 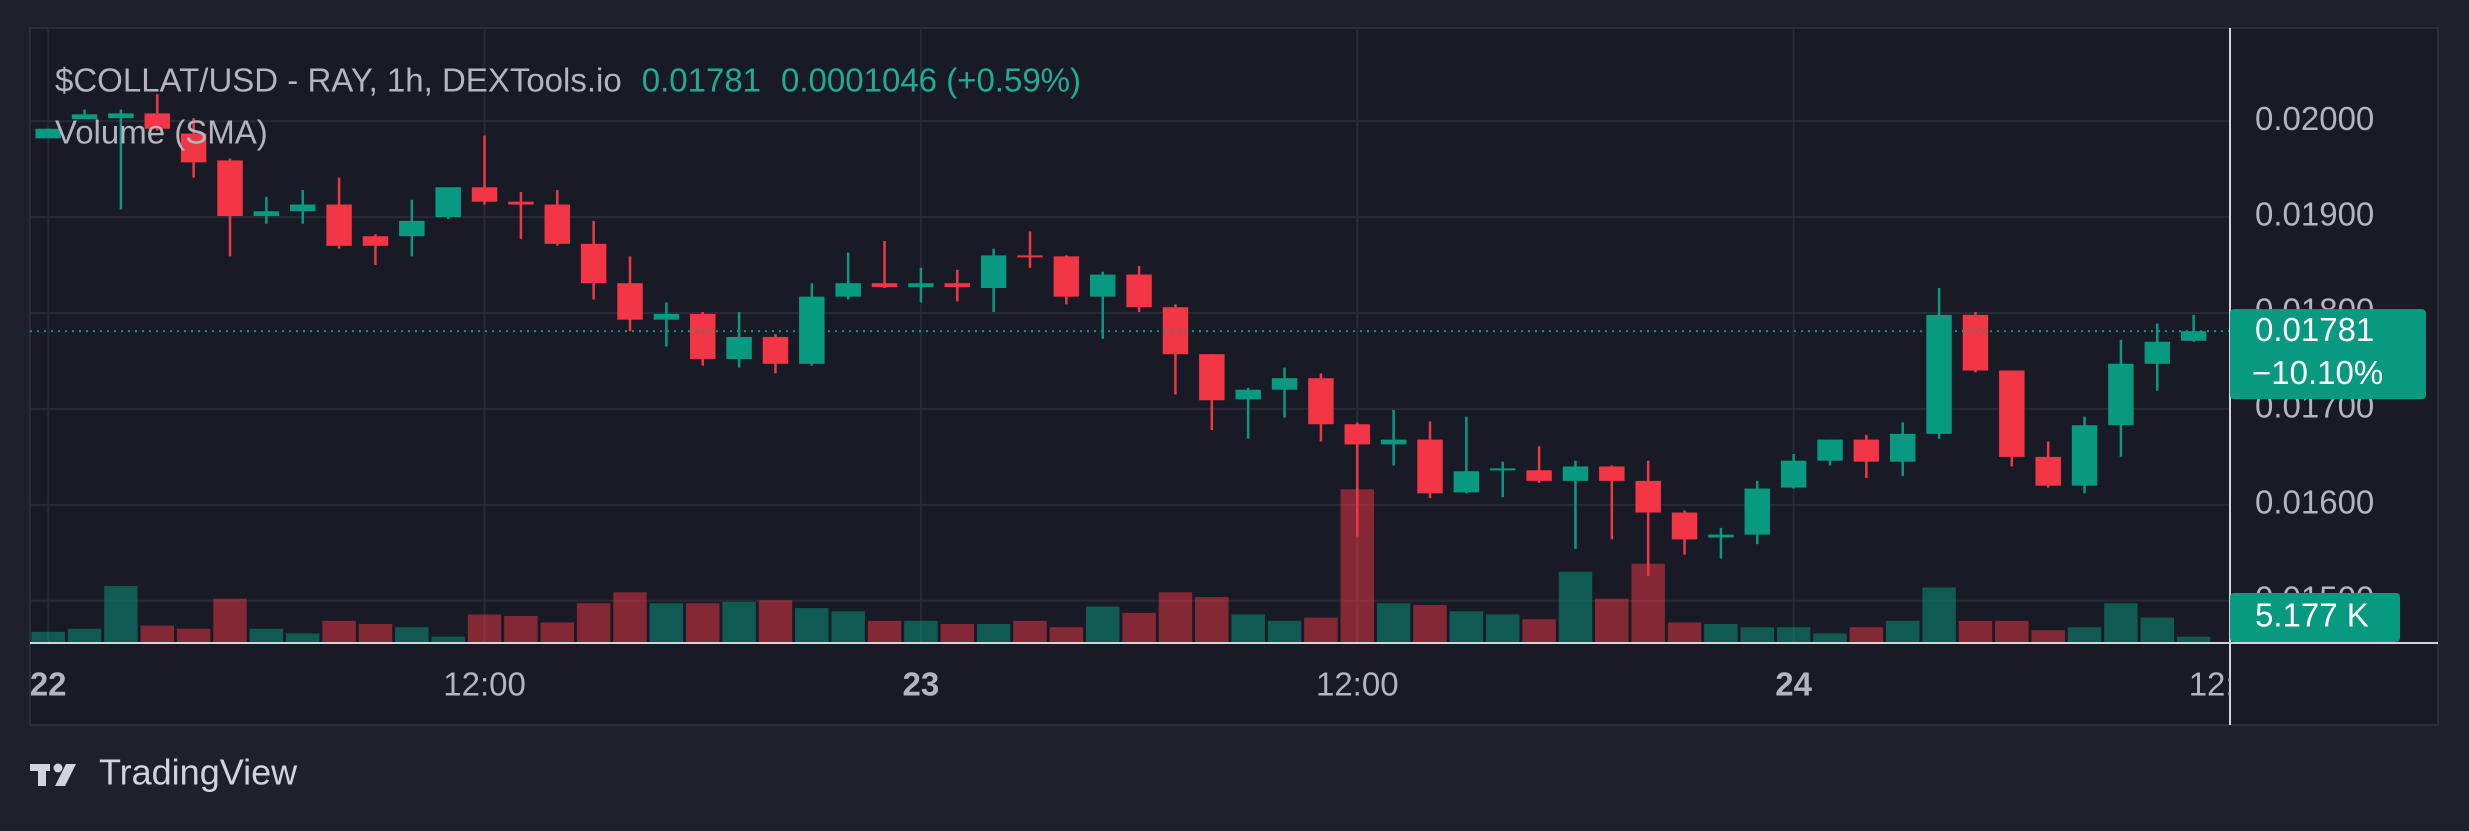 What do you see at coordinates (701, 80) in the screenshot?
I see `last-price: 0.01781` at bounding box center [701, 80].